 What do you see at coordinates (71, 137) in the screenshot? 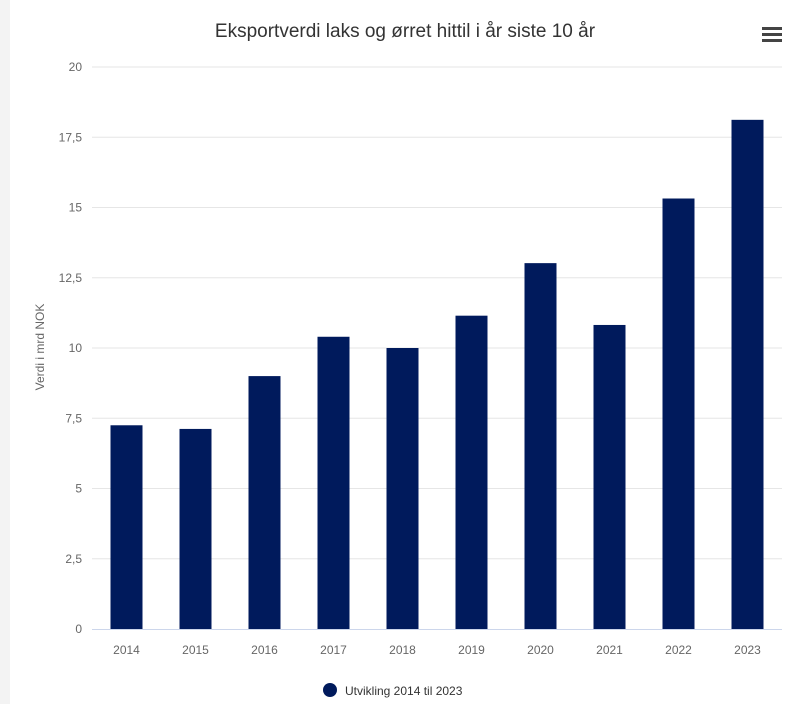
I see `y-tick-label: 17,5` at bounding box center [71, 137].